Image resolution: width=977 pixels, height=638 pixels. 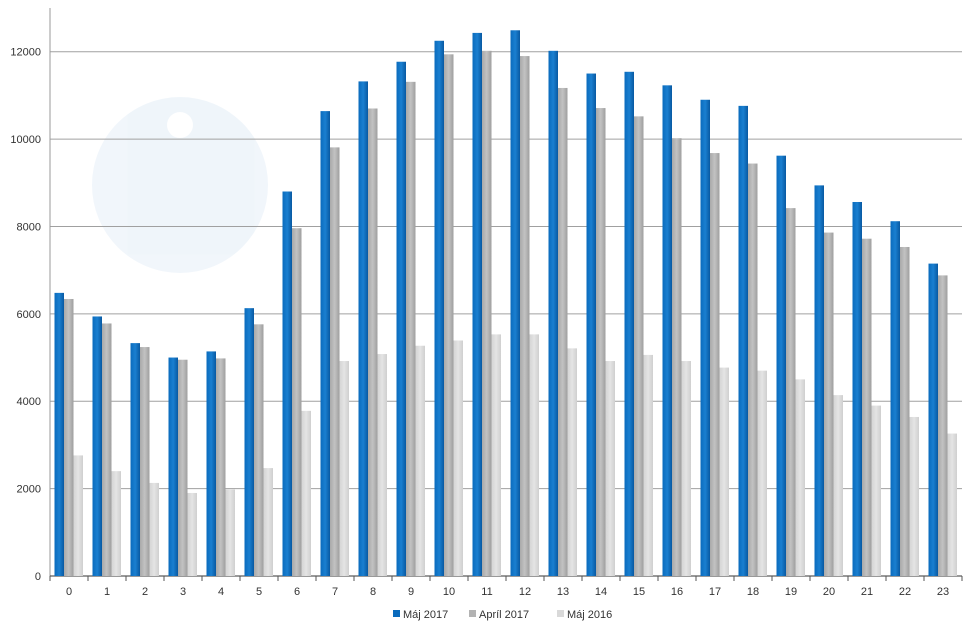 What do you see at coordinates (677, 357) in the screenshot?
I see `bar-apríl-2017-16` at bounding box center [677, 357].